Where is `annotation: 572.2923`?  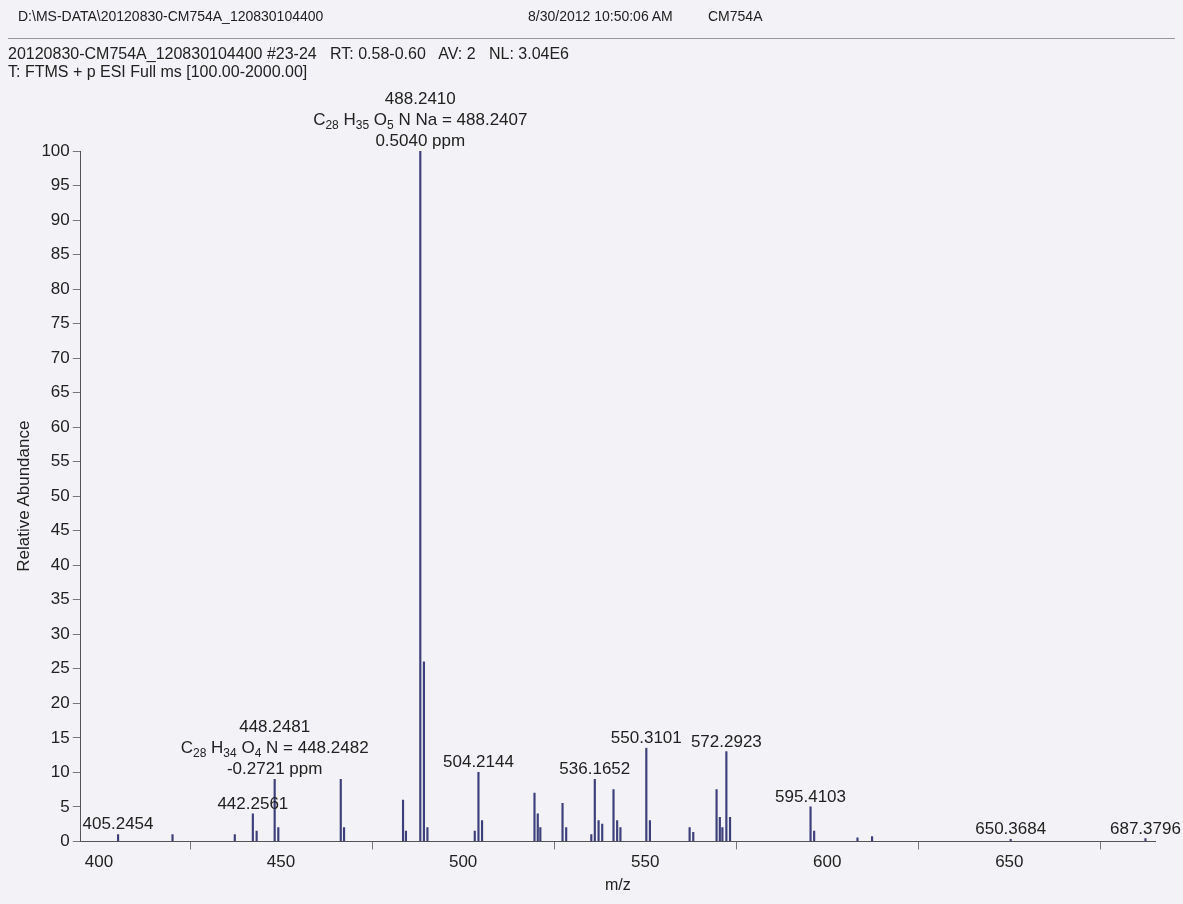 annotation: 572.2923 is located at coordinates (726, 741).